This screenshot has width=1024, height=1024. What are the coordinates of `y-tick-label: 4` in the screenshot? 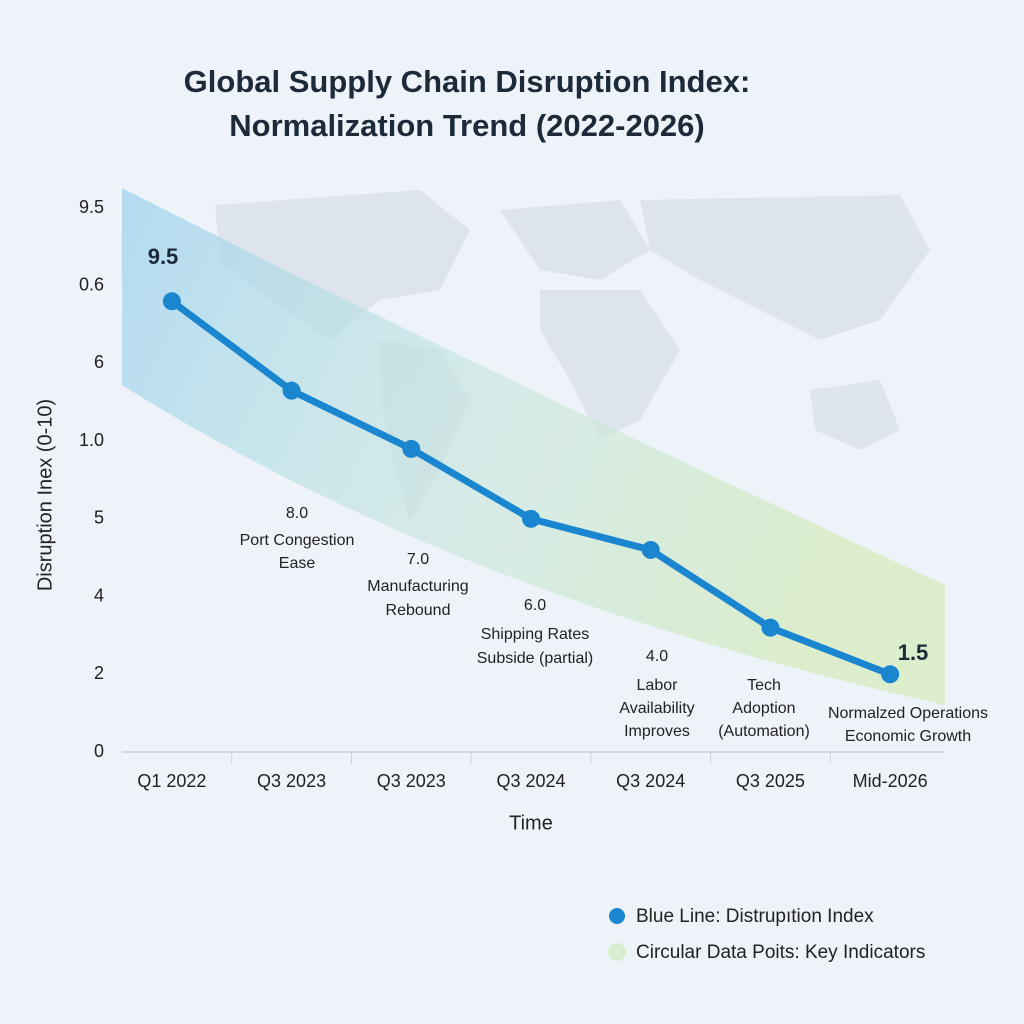 It's located at (99, 595).